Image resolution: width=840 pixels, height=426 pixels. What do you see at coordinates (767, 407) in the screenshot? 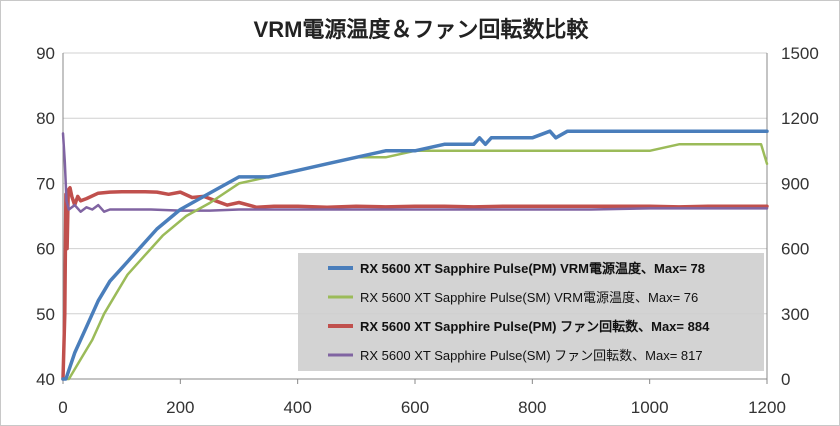
I see `x-tick-label: 1200` at bounding box center [767, 407].